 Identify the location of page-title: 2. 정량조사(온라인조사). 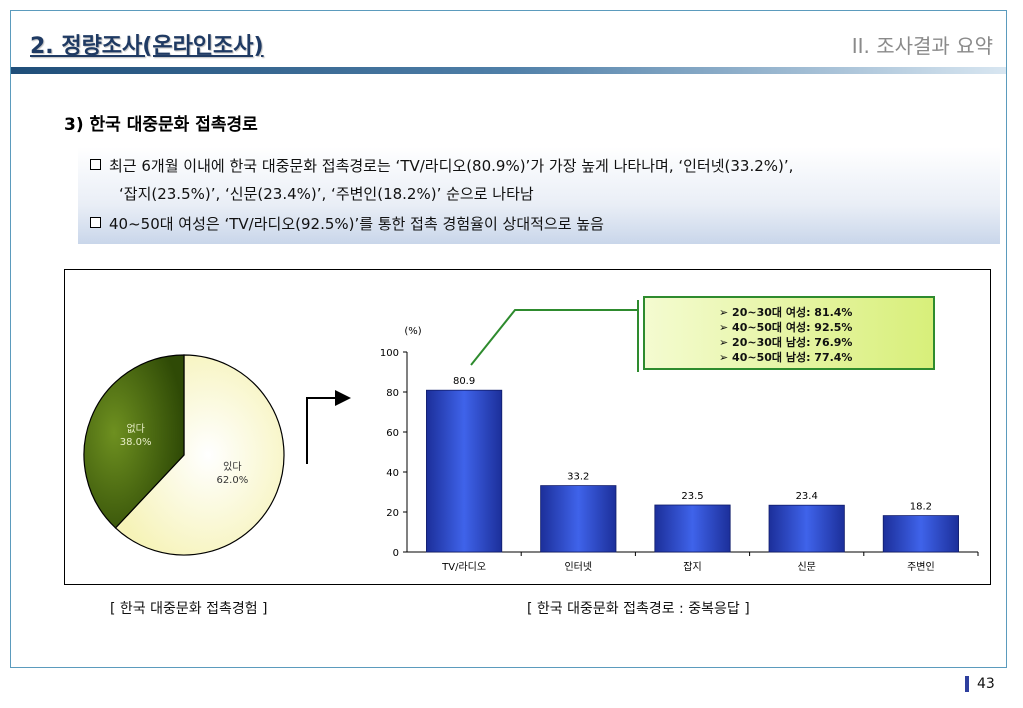
(147, 46).